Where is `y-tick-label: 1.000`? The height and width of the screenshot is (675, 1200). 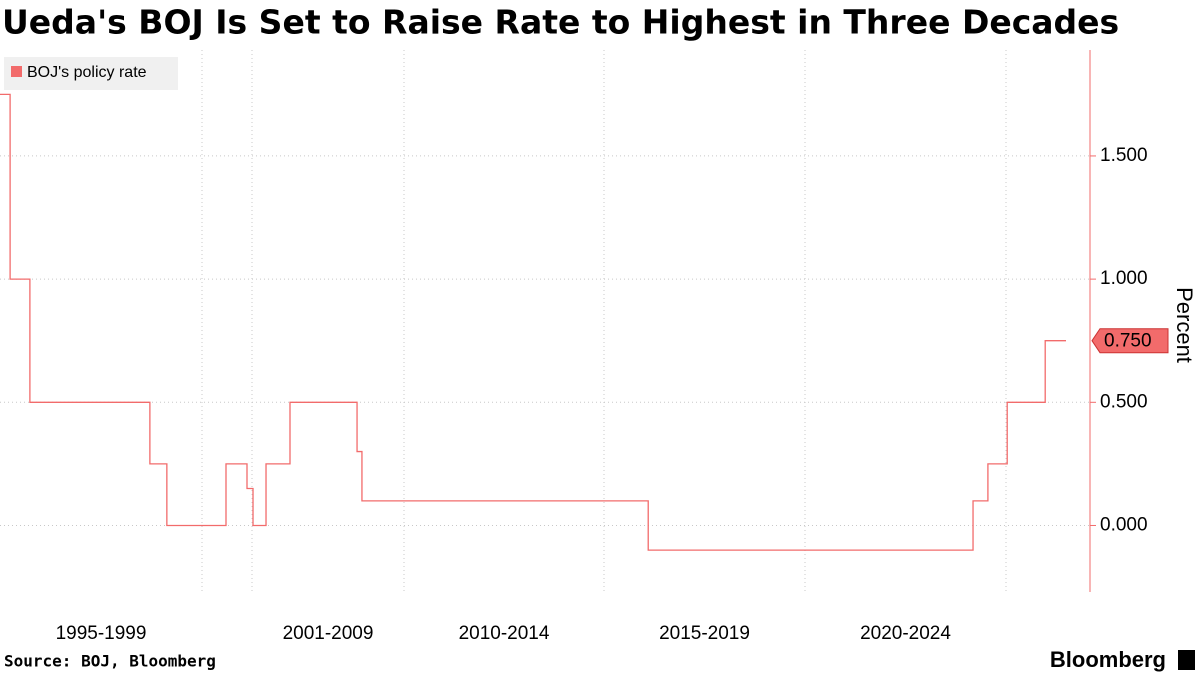 y-tick-label: 1.000 is located at coordinates (1124, 278).